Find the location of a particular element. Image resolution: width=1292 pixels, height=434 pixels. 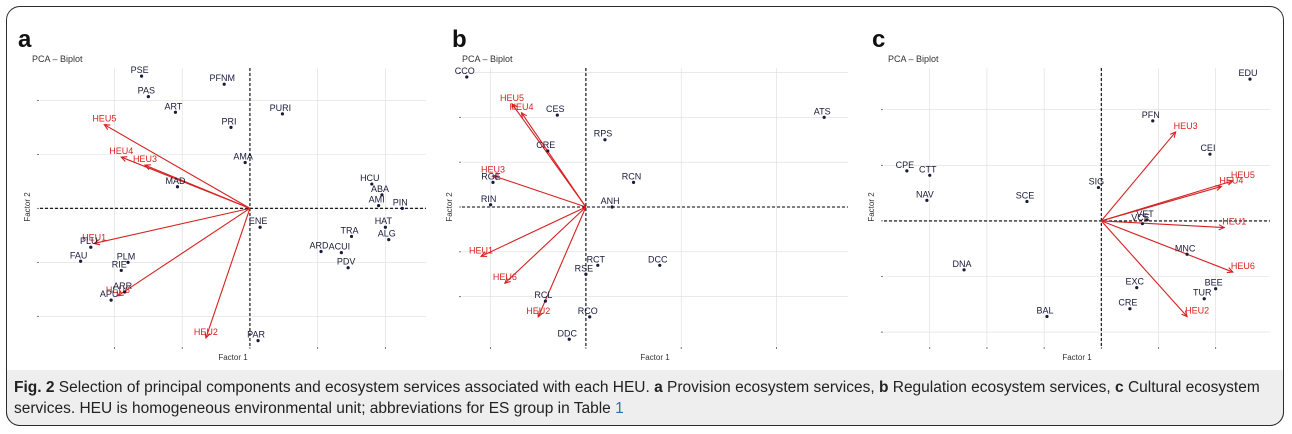

point-label: VET is located at coordinates (1145, 214).